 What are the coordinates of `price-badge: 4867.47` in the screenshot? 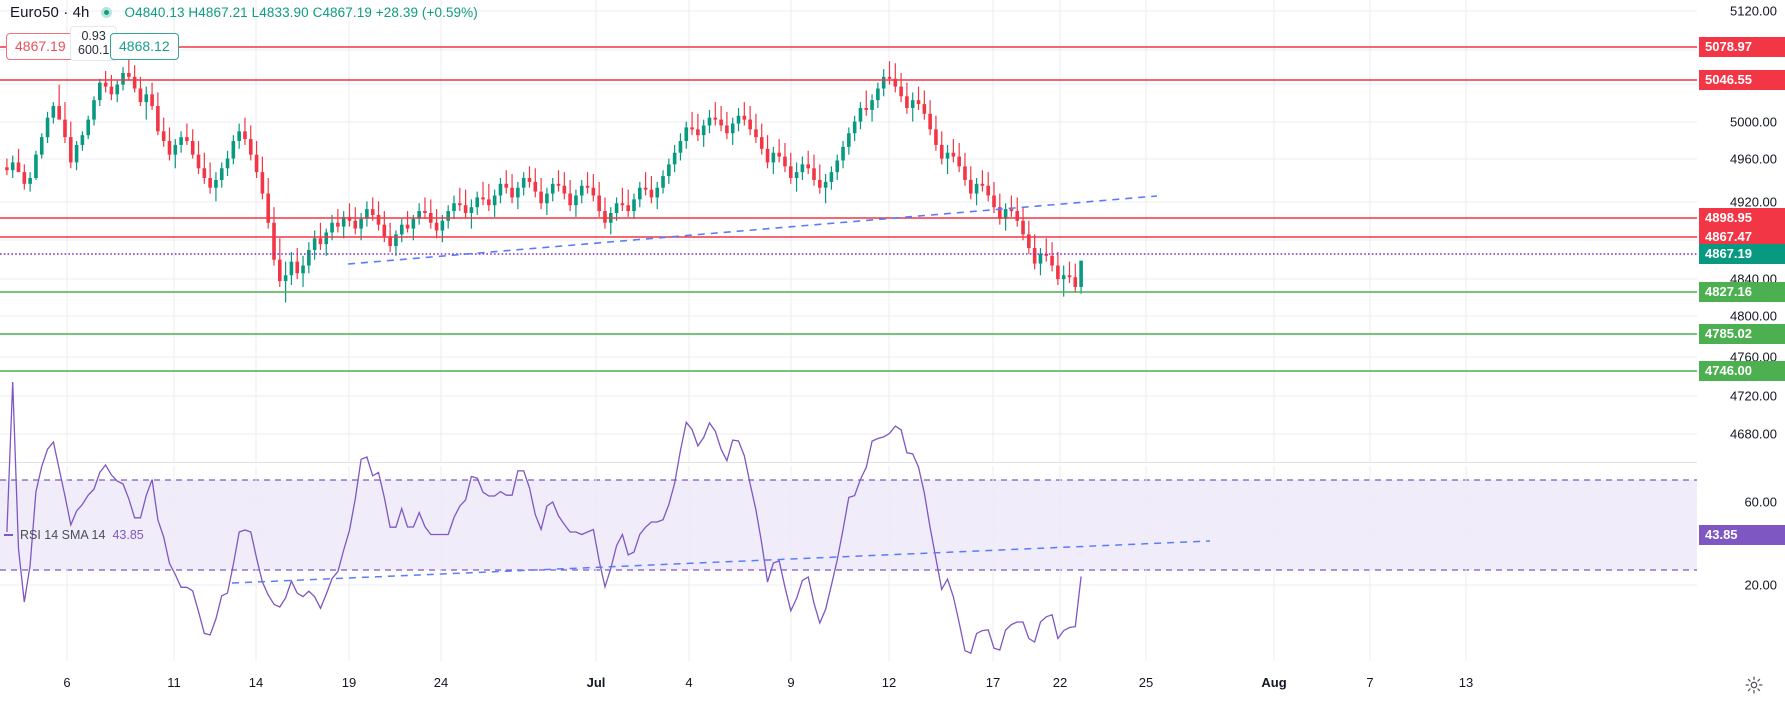 It's located at (1742, 237).